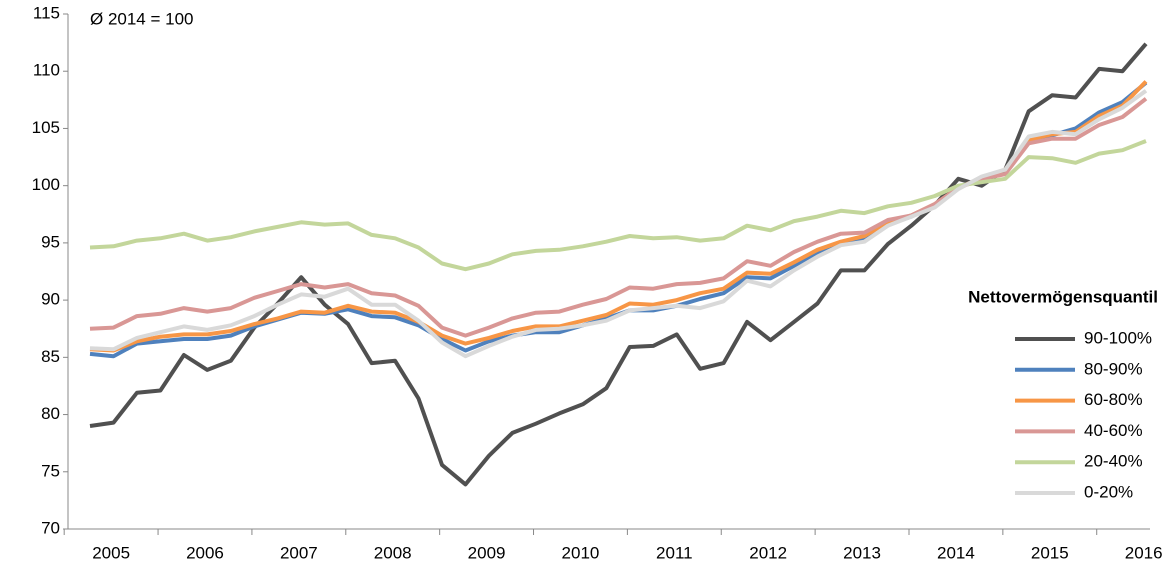 The width and height of the screenshot is (1166, 567). I want to click on y-tick-label: 75, so click(50, 470).